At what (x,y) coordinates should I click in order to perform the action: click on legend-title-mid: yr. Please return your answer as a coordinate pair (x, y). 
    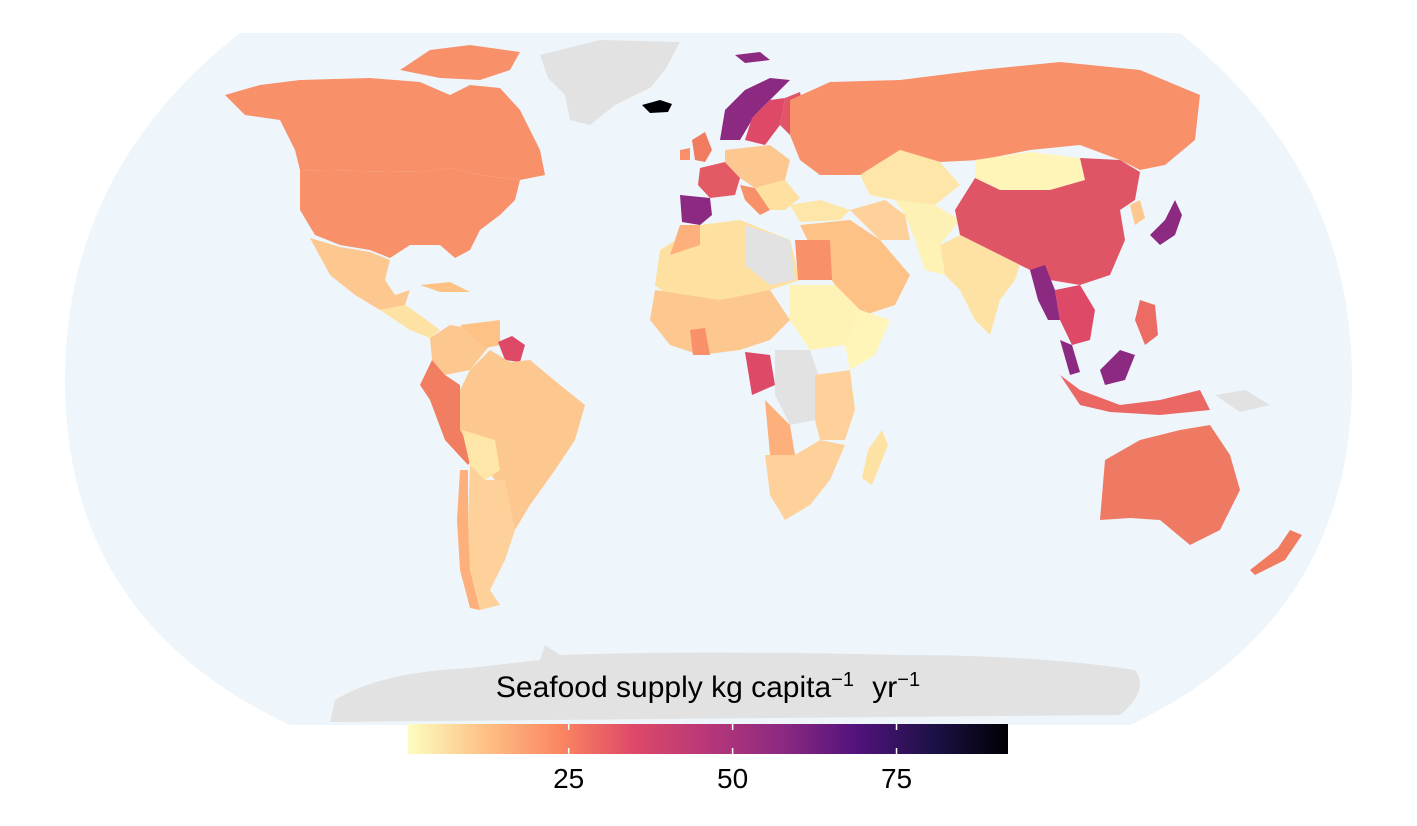
    Looking at the image, I should click on (880, 687).